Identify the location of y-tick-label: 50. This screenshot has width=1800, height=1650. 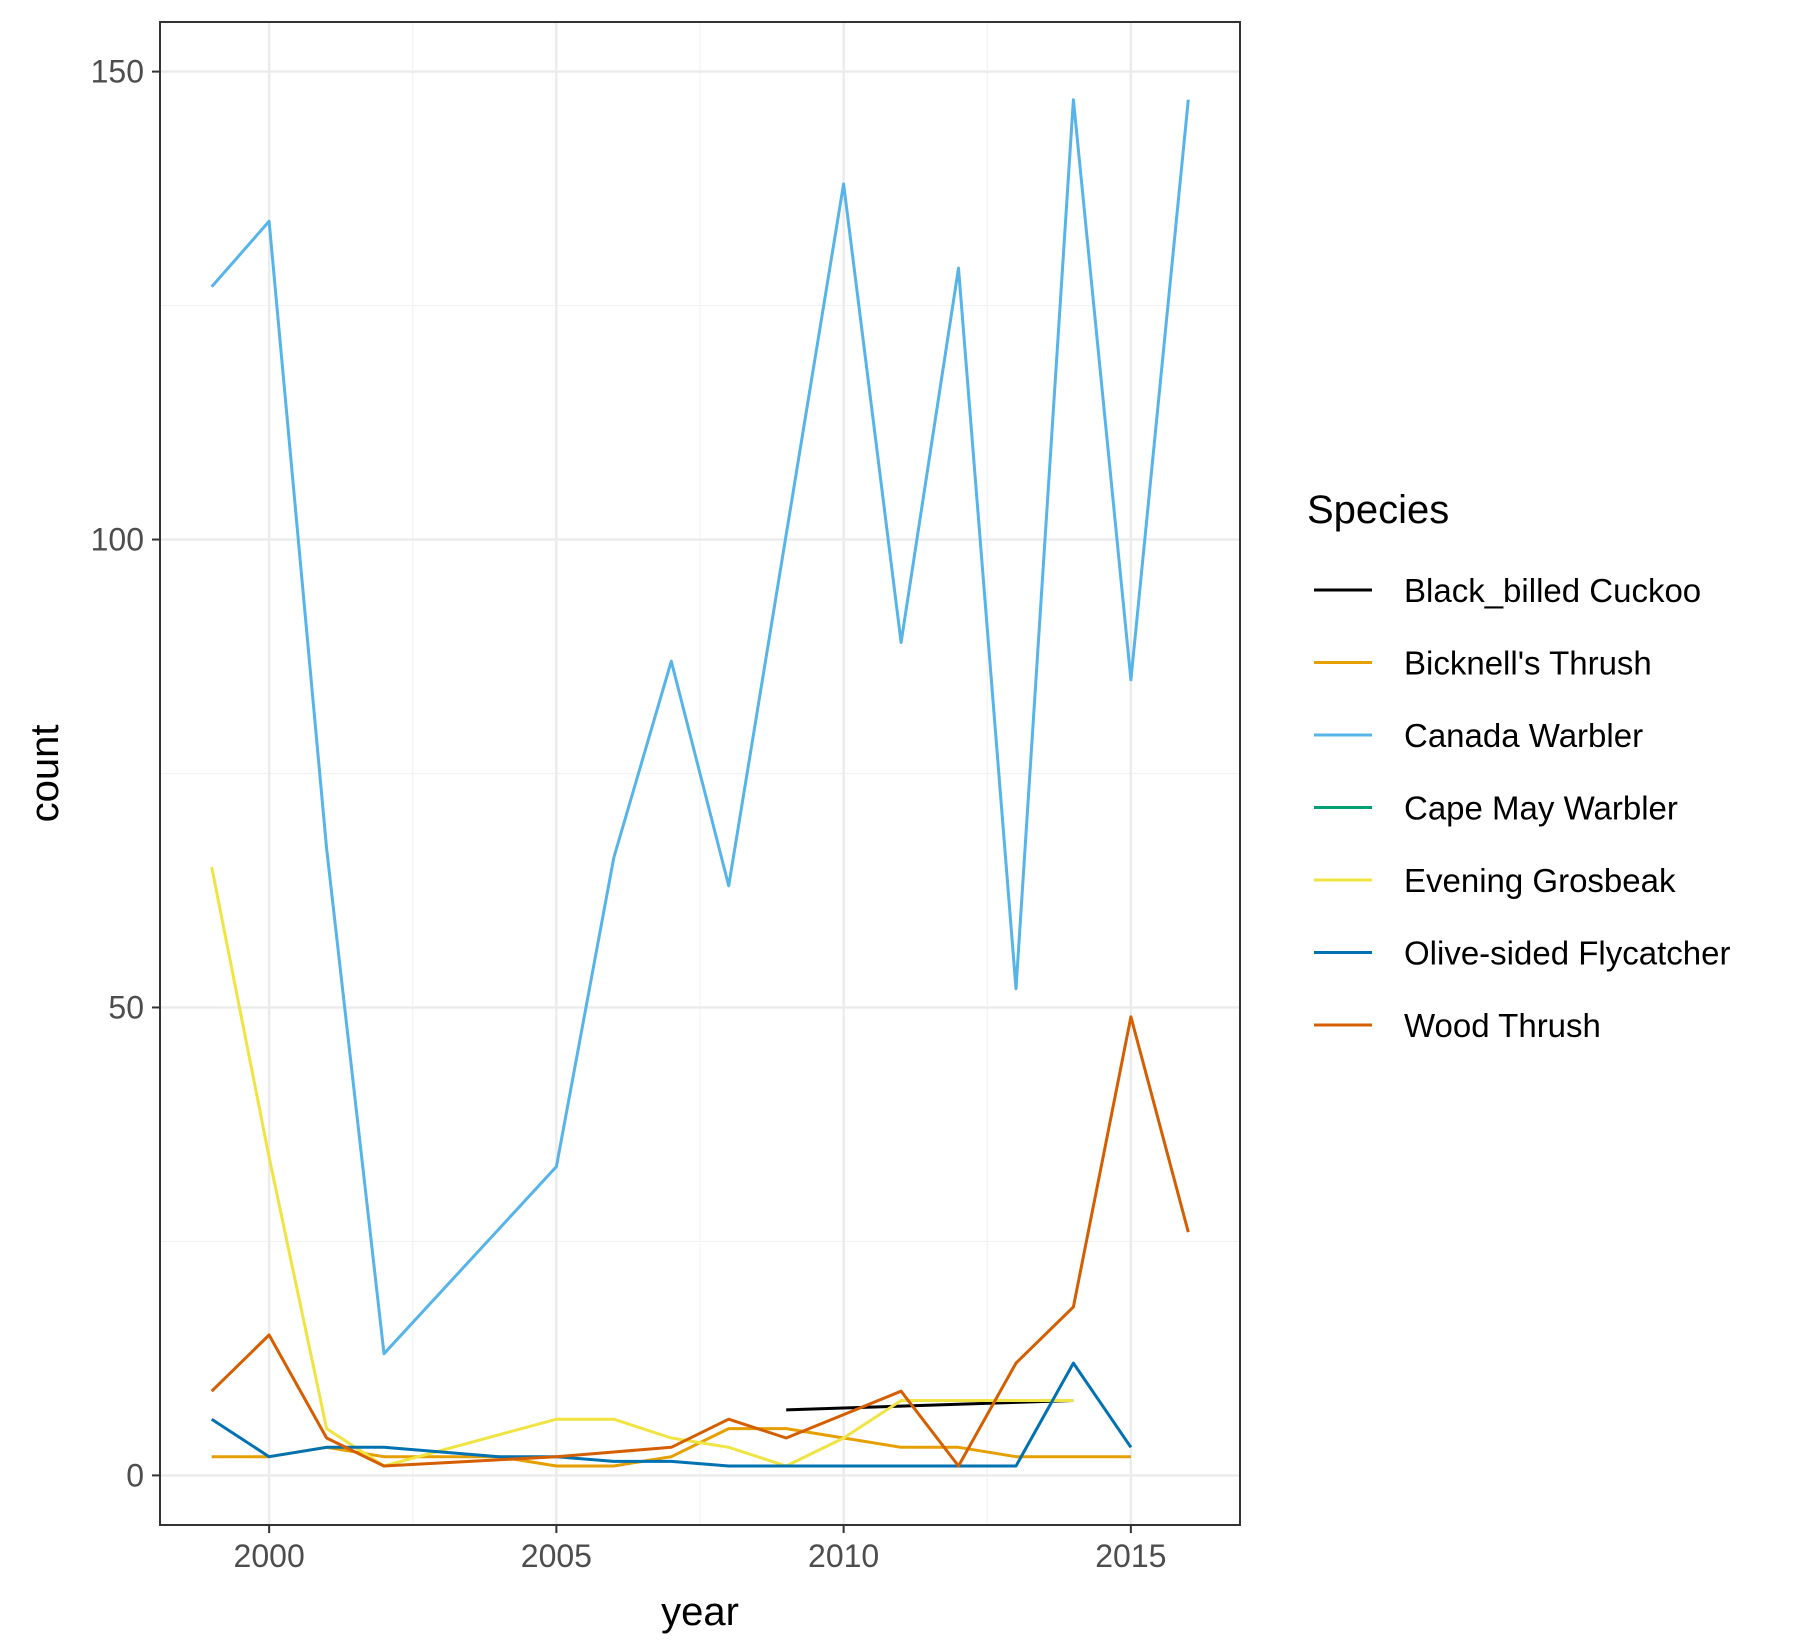
(126, 1007).